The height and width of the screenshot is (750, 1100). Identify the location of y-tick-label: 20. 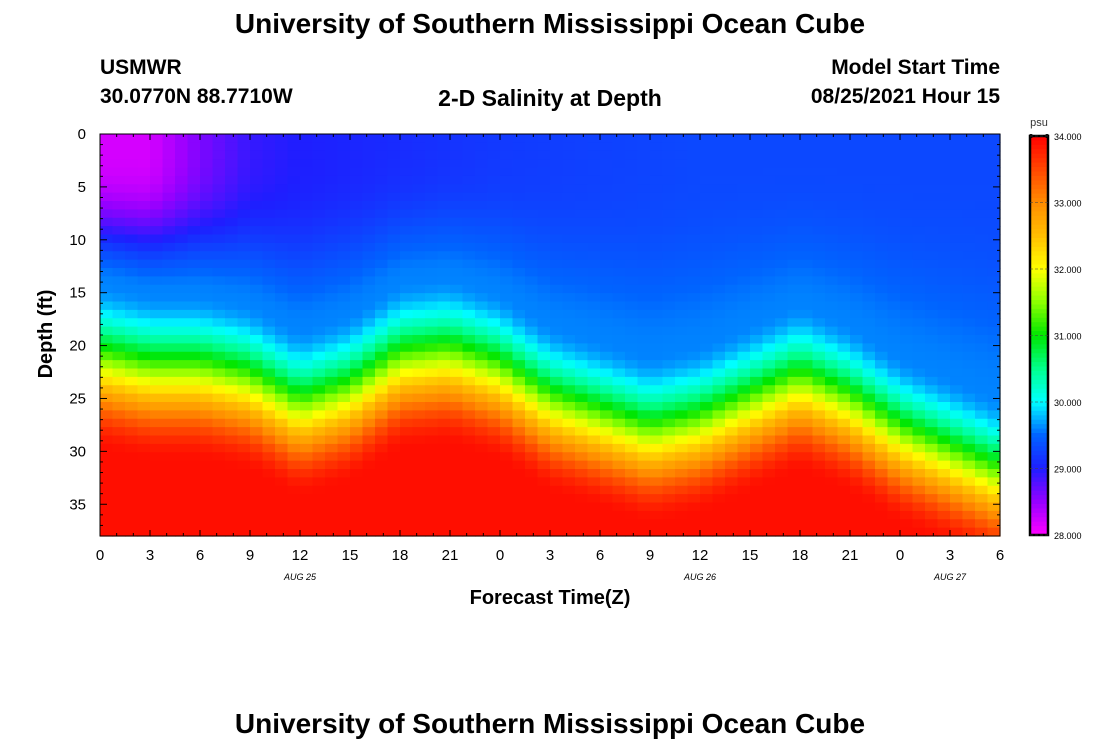
(77, 346).